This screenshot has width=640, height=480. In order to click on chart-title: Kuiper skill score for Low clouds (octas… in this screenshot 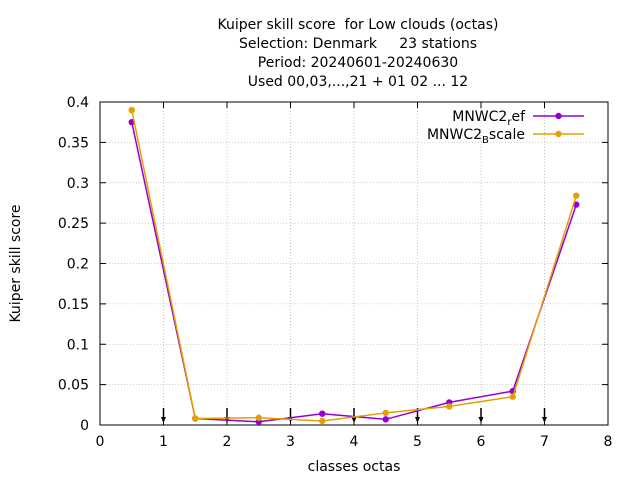, I will do `click(358, 53)`.